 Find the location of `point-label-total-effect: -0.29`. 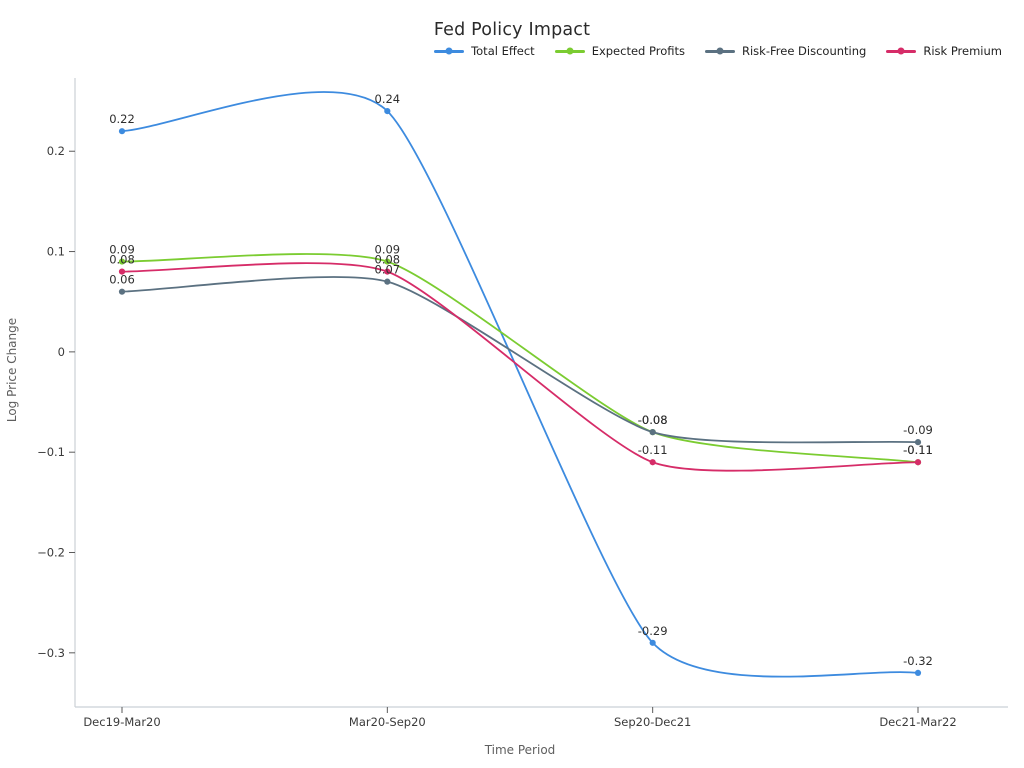

point-label-total-effect: -0.29 is located at coordinates (653, 631).